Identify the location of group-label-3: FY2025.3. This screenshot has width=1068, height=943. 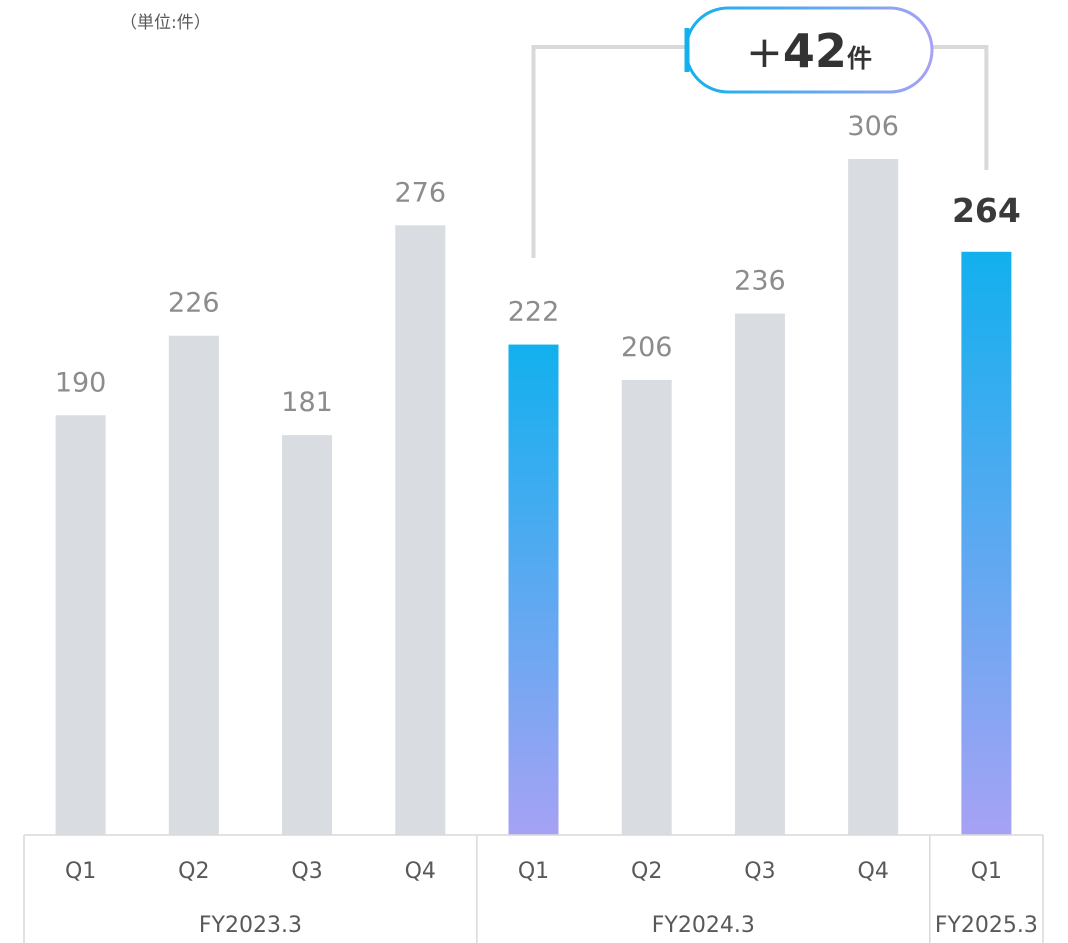
(986, 925).